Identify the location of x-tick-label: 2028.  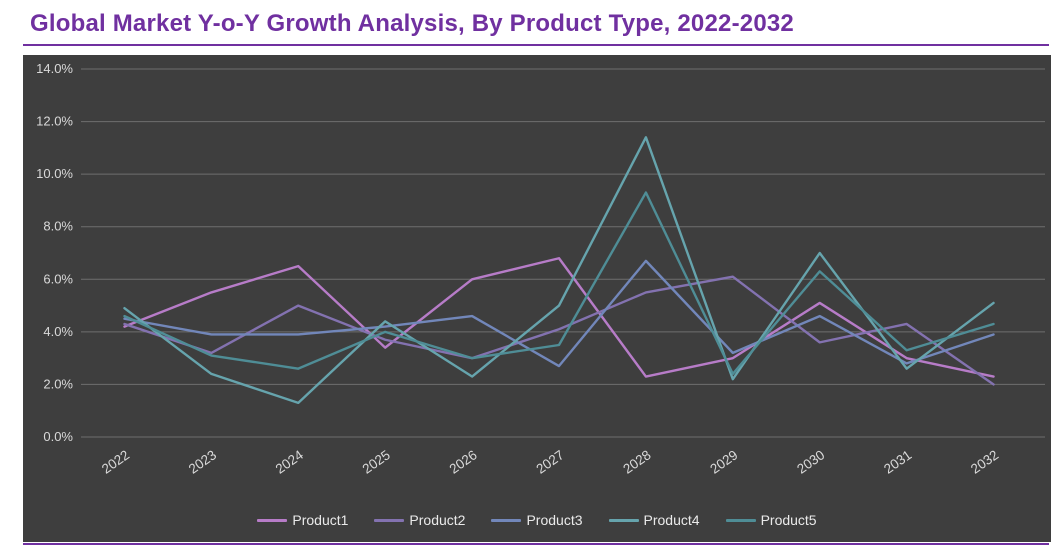
(636, 462).